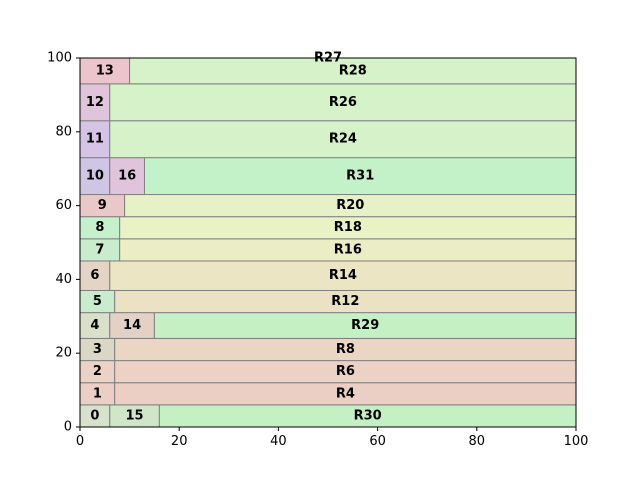 The image size is (640, 480). What do you see at coordinates (97, 393) in the screenshot?
I see `treemap-label-1: 1` at bounding box center [97, 393].